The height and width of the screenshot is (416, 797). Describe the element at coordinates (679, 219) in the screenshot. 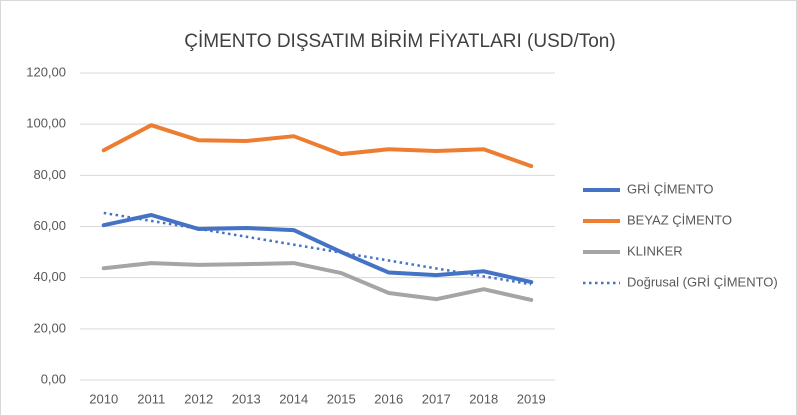

I see `legend-label: BEYAZ ÇİMENTO` at that location.